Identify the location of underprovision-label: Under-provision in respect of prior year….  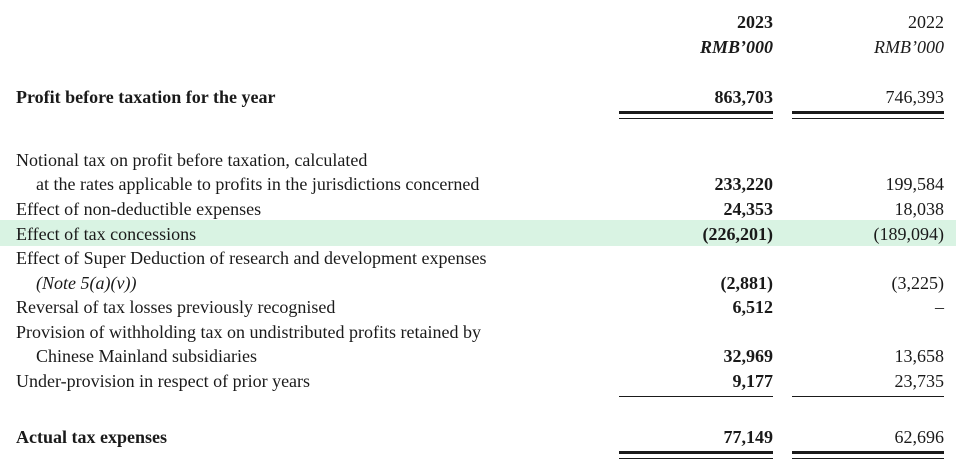
(163, 381).